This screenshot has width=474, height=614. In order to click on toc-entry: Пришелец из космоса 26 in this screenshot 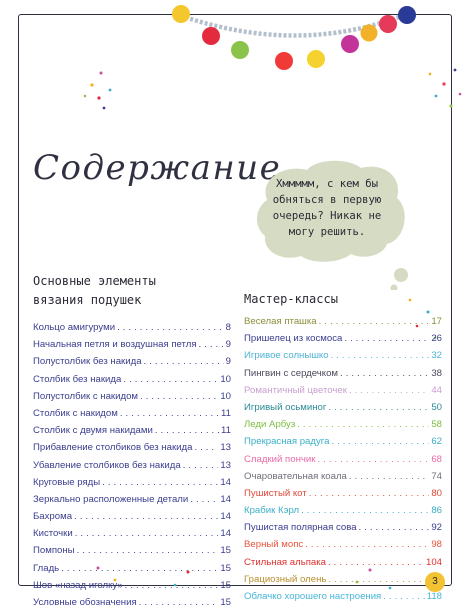, I will do `click(343, 341)`.